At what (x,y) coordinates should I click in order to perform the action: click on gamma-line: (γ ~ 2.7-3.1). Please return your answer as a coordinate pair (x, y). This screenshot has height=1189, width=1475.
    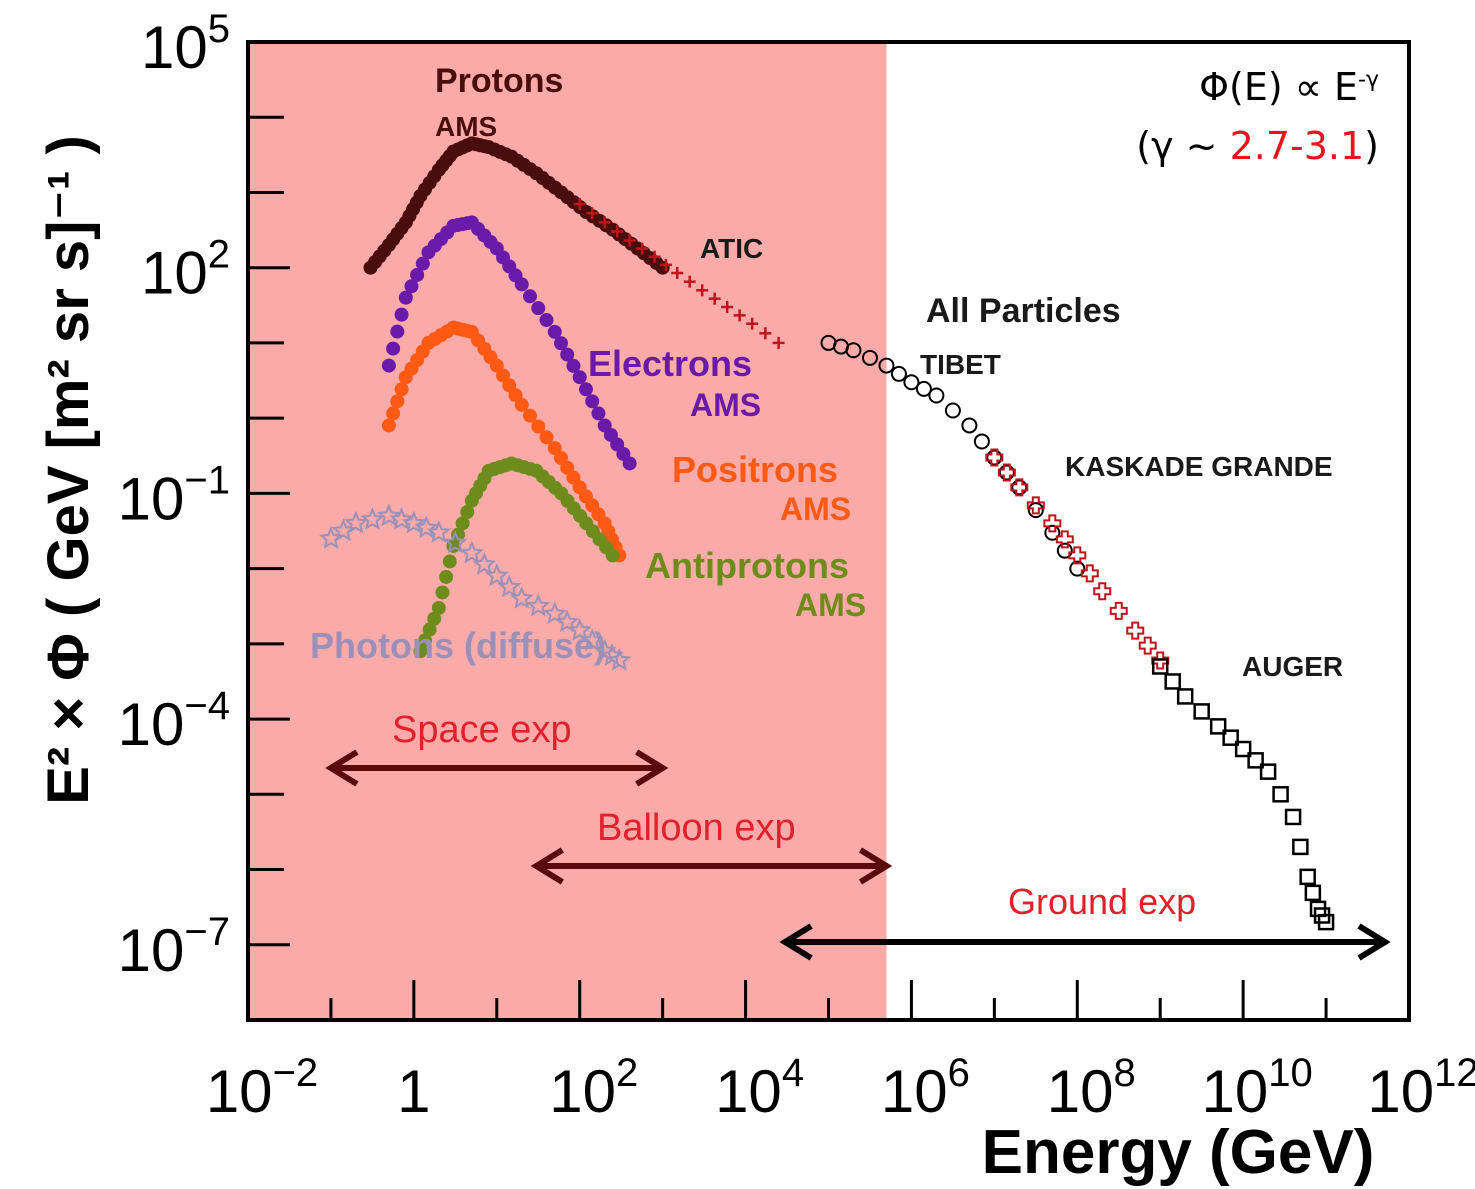
    Looking at the image, I should click on (1257, 146).